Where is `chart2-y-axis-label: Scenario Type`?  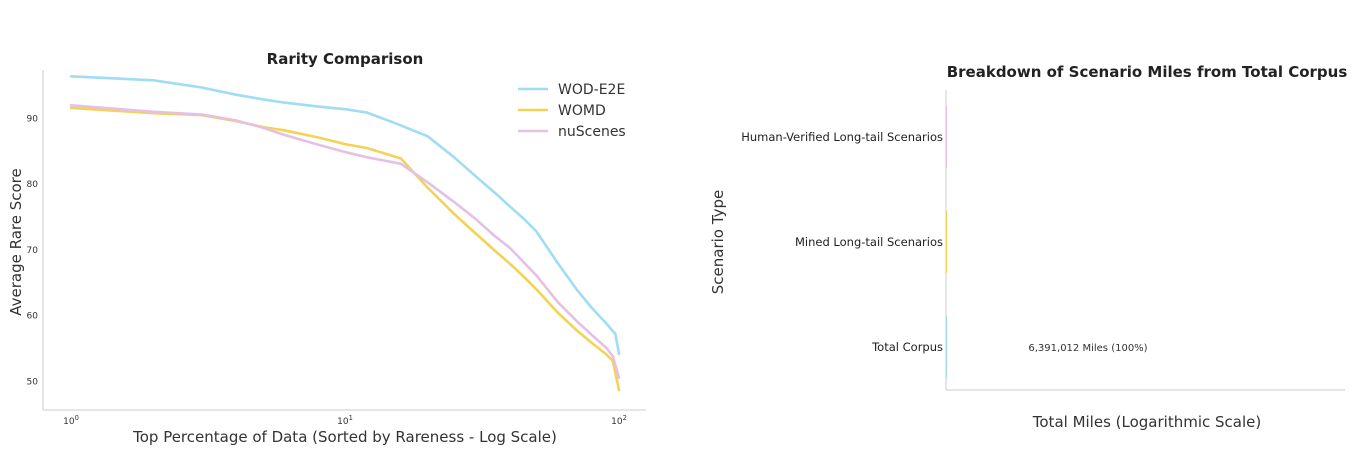 chart2-y-axis-label: Scenario Type is located at coordinates (718, 242).